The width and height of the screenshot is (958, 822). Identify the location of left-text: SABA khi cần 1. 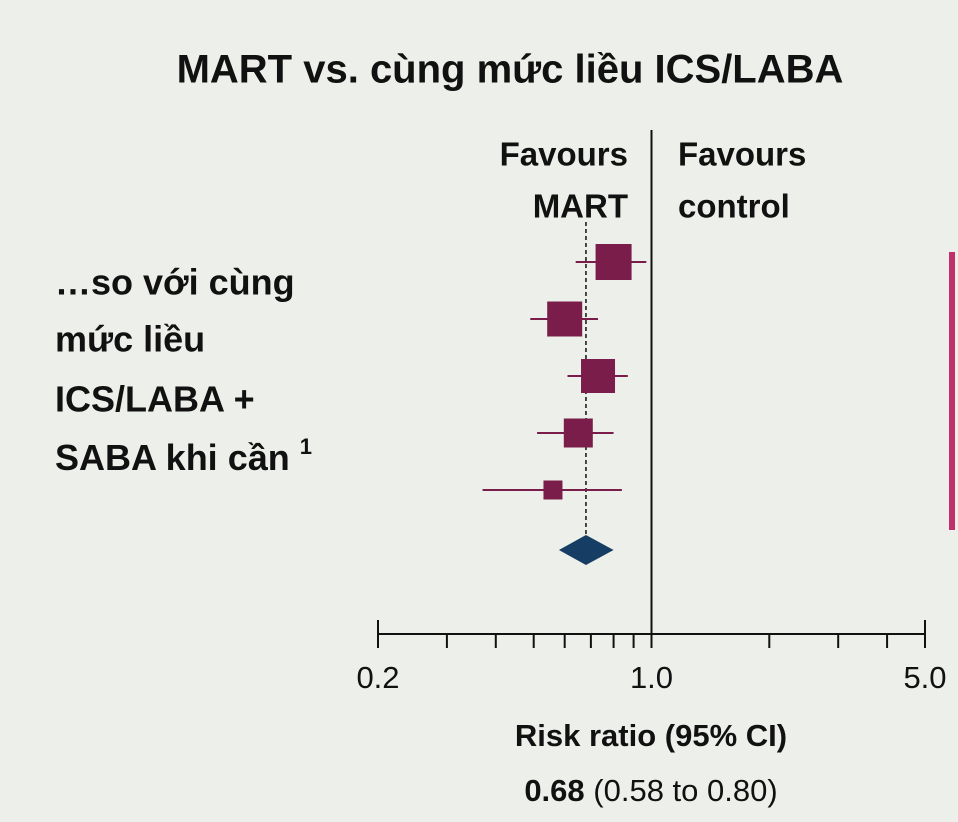
(183, 456).